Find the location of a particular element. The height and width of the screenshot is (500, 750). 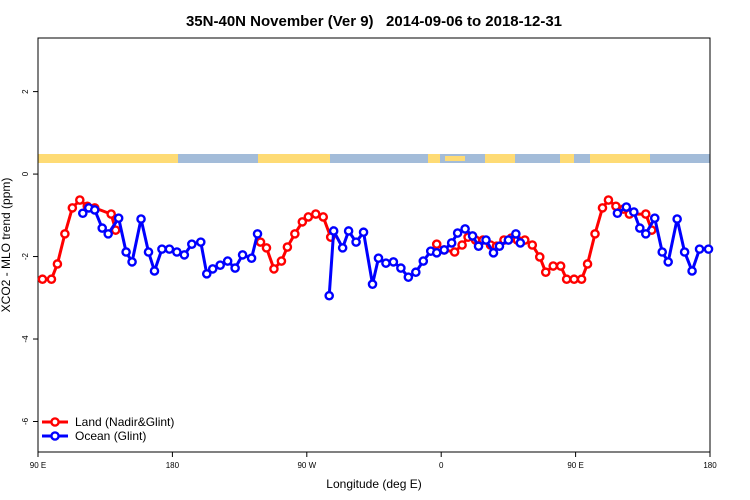

y-tick-label: 2 is located at coordinates (25, 91).